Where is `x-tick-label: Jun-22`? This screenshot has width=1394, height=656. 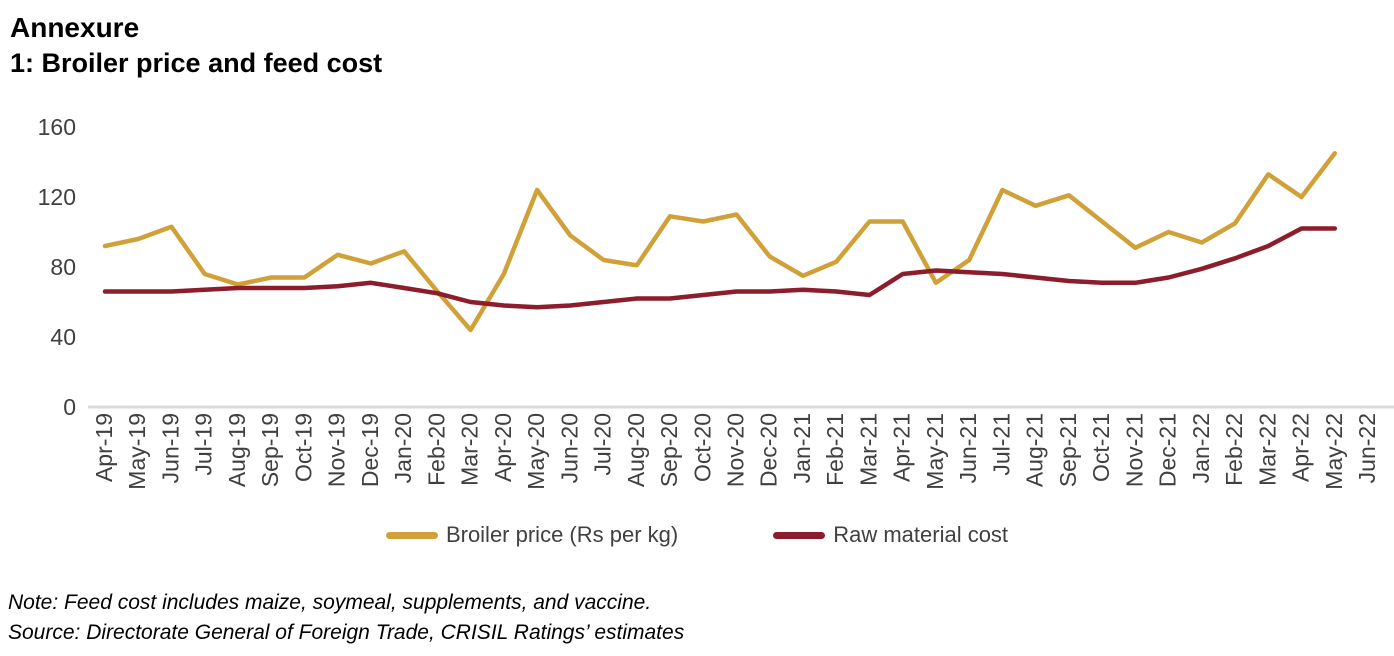
x-tick-label: Jun-22 is located at coordinates (1367, 448).